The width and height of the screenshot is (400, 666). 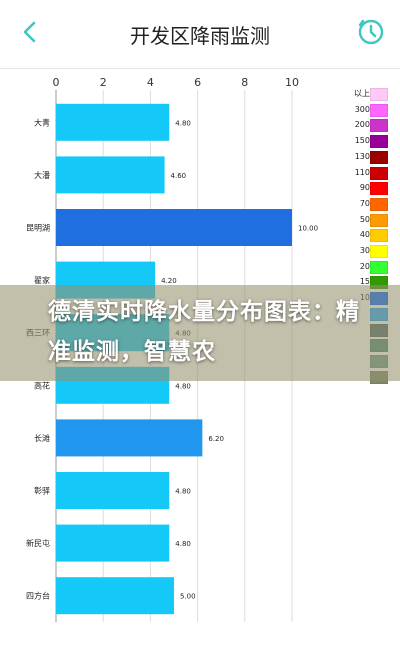 I want to click on legend-label: 150, so click(x=362, y=141).